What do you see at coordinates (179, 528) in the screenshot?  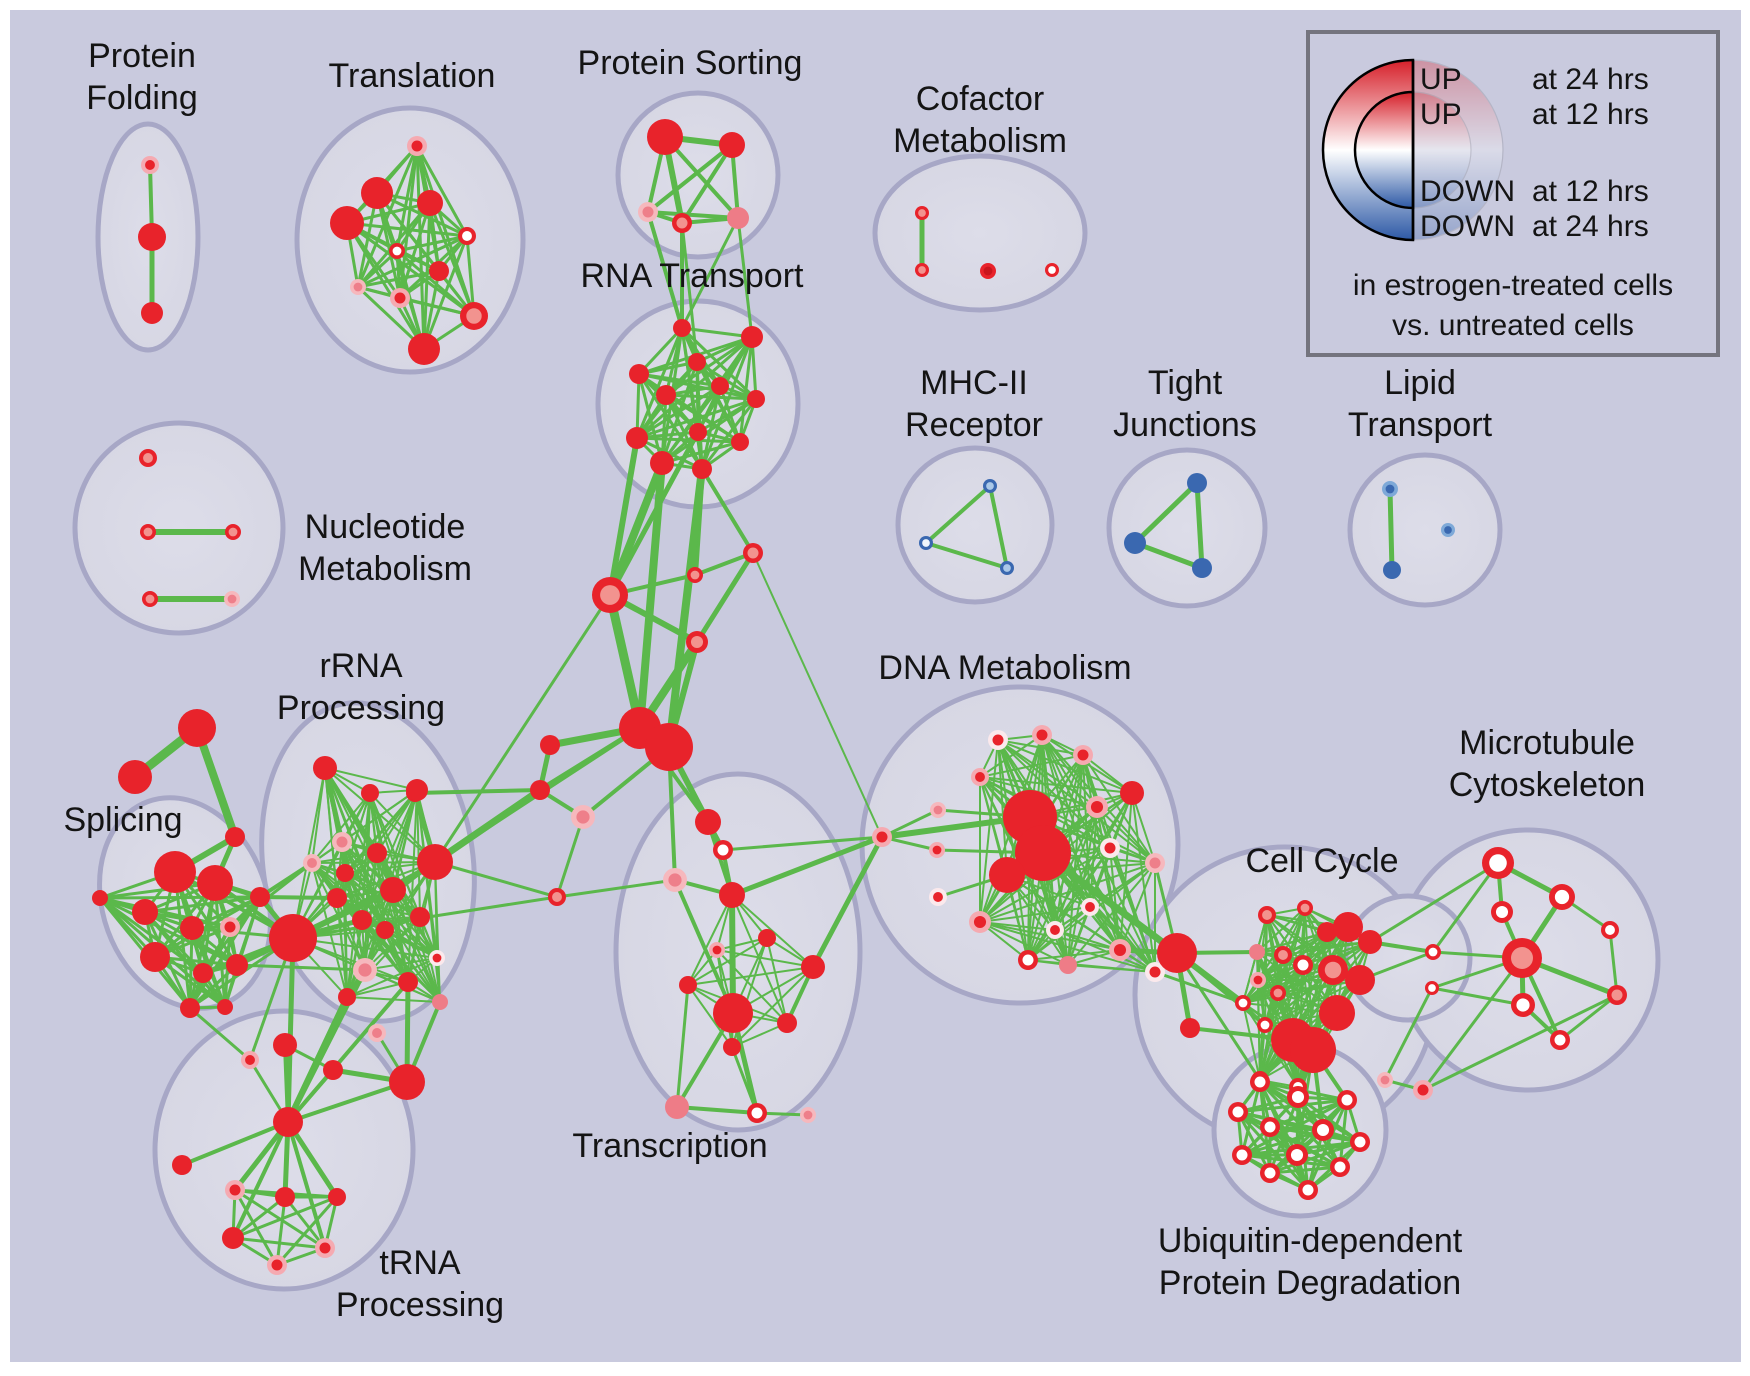 I see `cluster-ellipse-nucleotide-metabolism` at bounding box center [179, 528].